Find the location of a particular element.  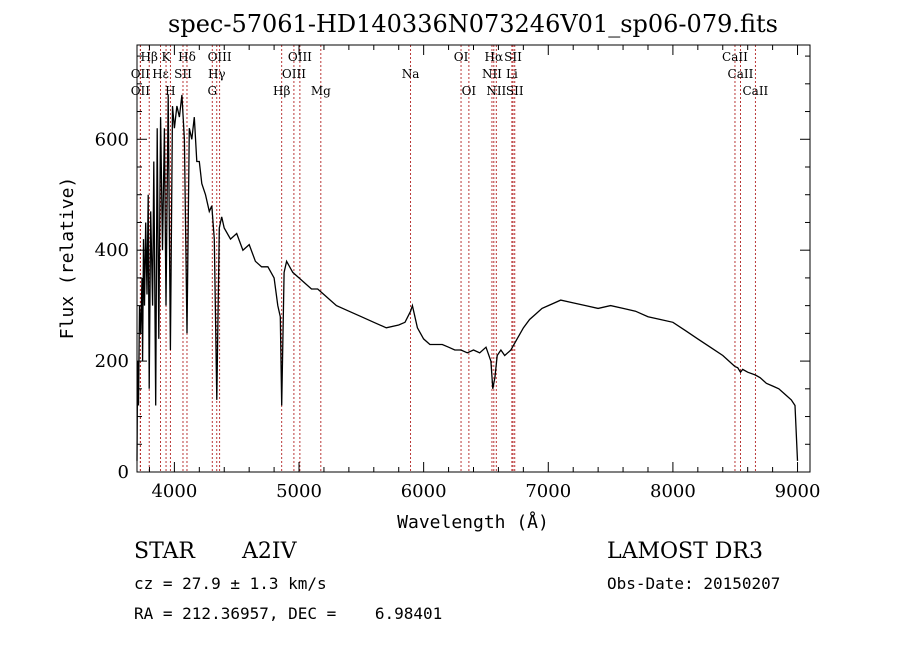

line-id-label-18: OII is located at coordinates (141, 91).